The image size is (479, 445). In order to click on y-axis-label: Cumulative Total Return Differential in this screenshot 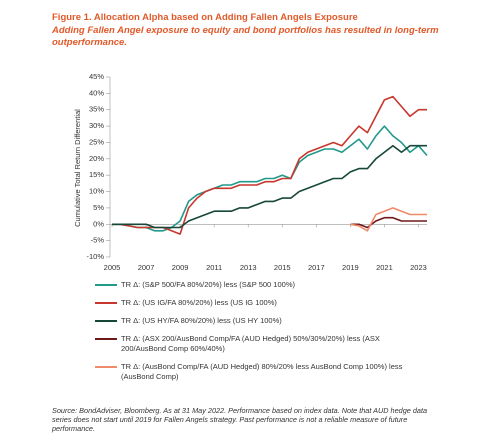, I will do `click(77, 168)`.